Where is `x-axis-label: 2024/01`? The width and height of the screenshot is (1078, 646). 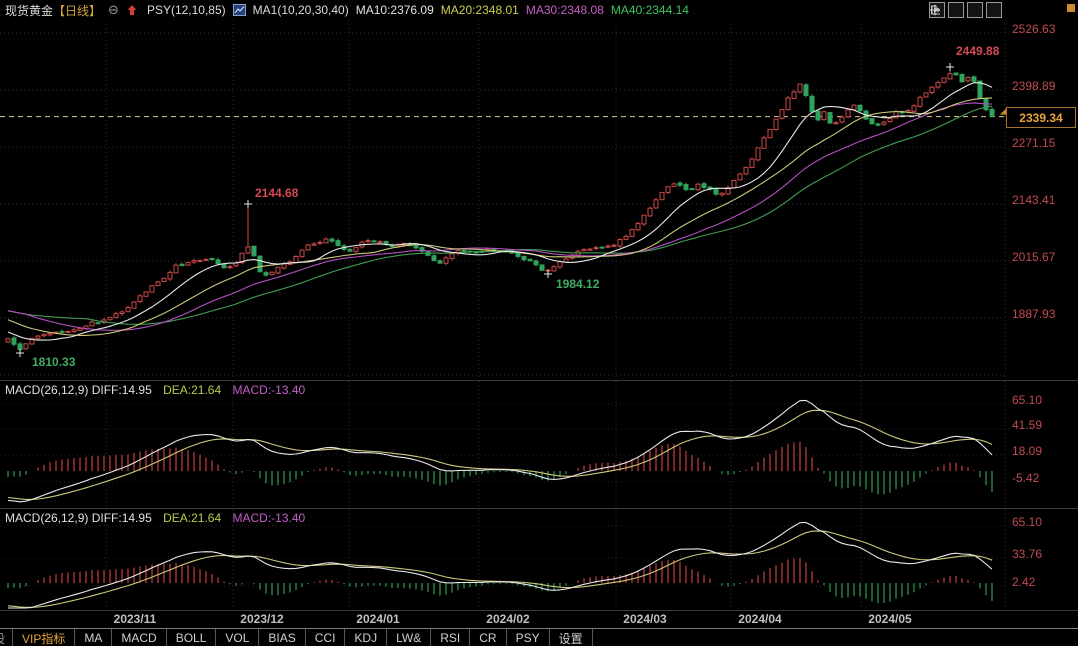
x-axis-label: 2024/01 is located at coordinates (378, 619).